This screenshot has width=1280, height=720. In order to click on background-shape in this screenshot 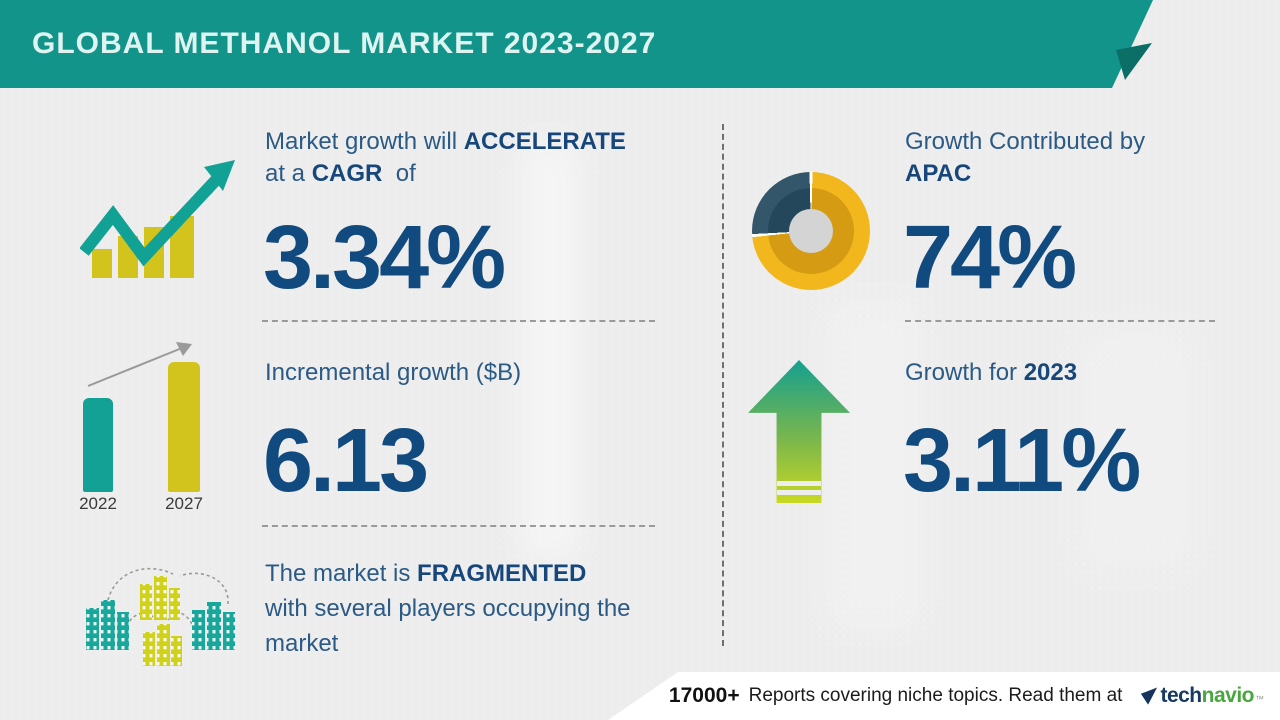, I will do `click(550, 350)`.